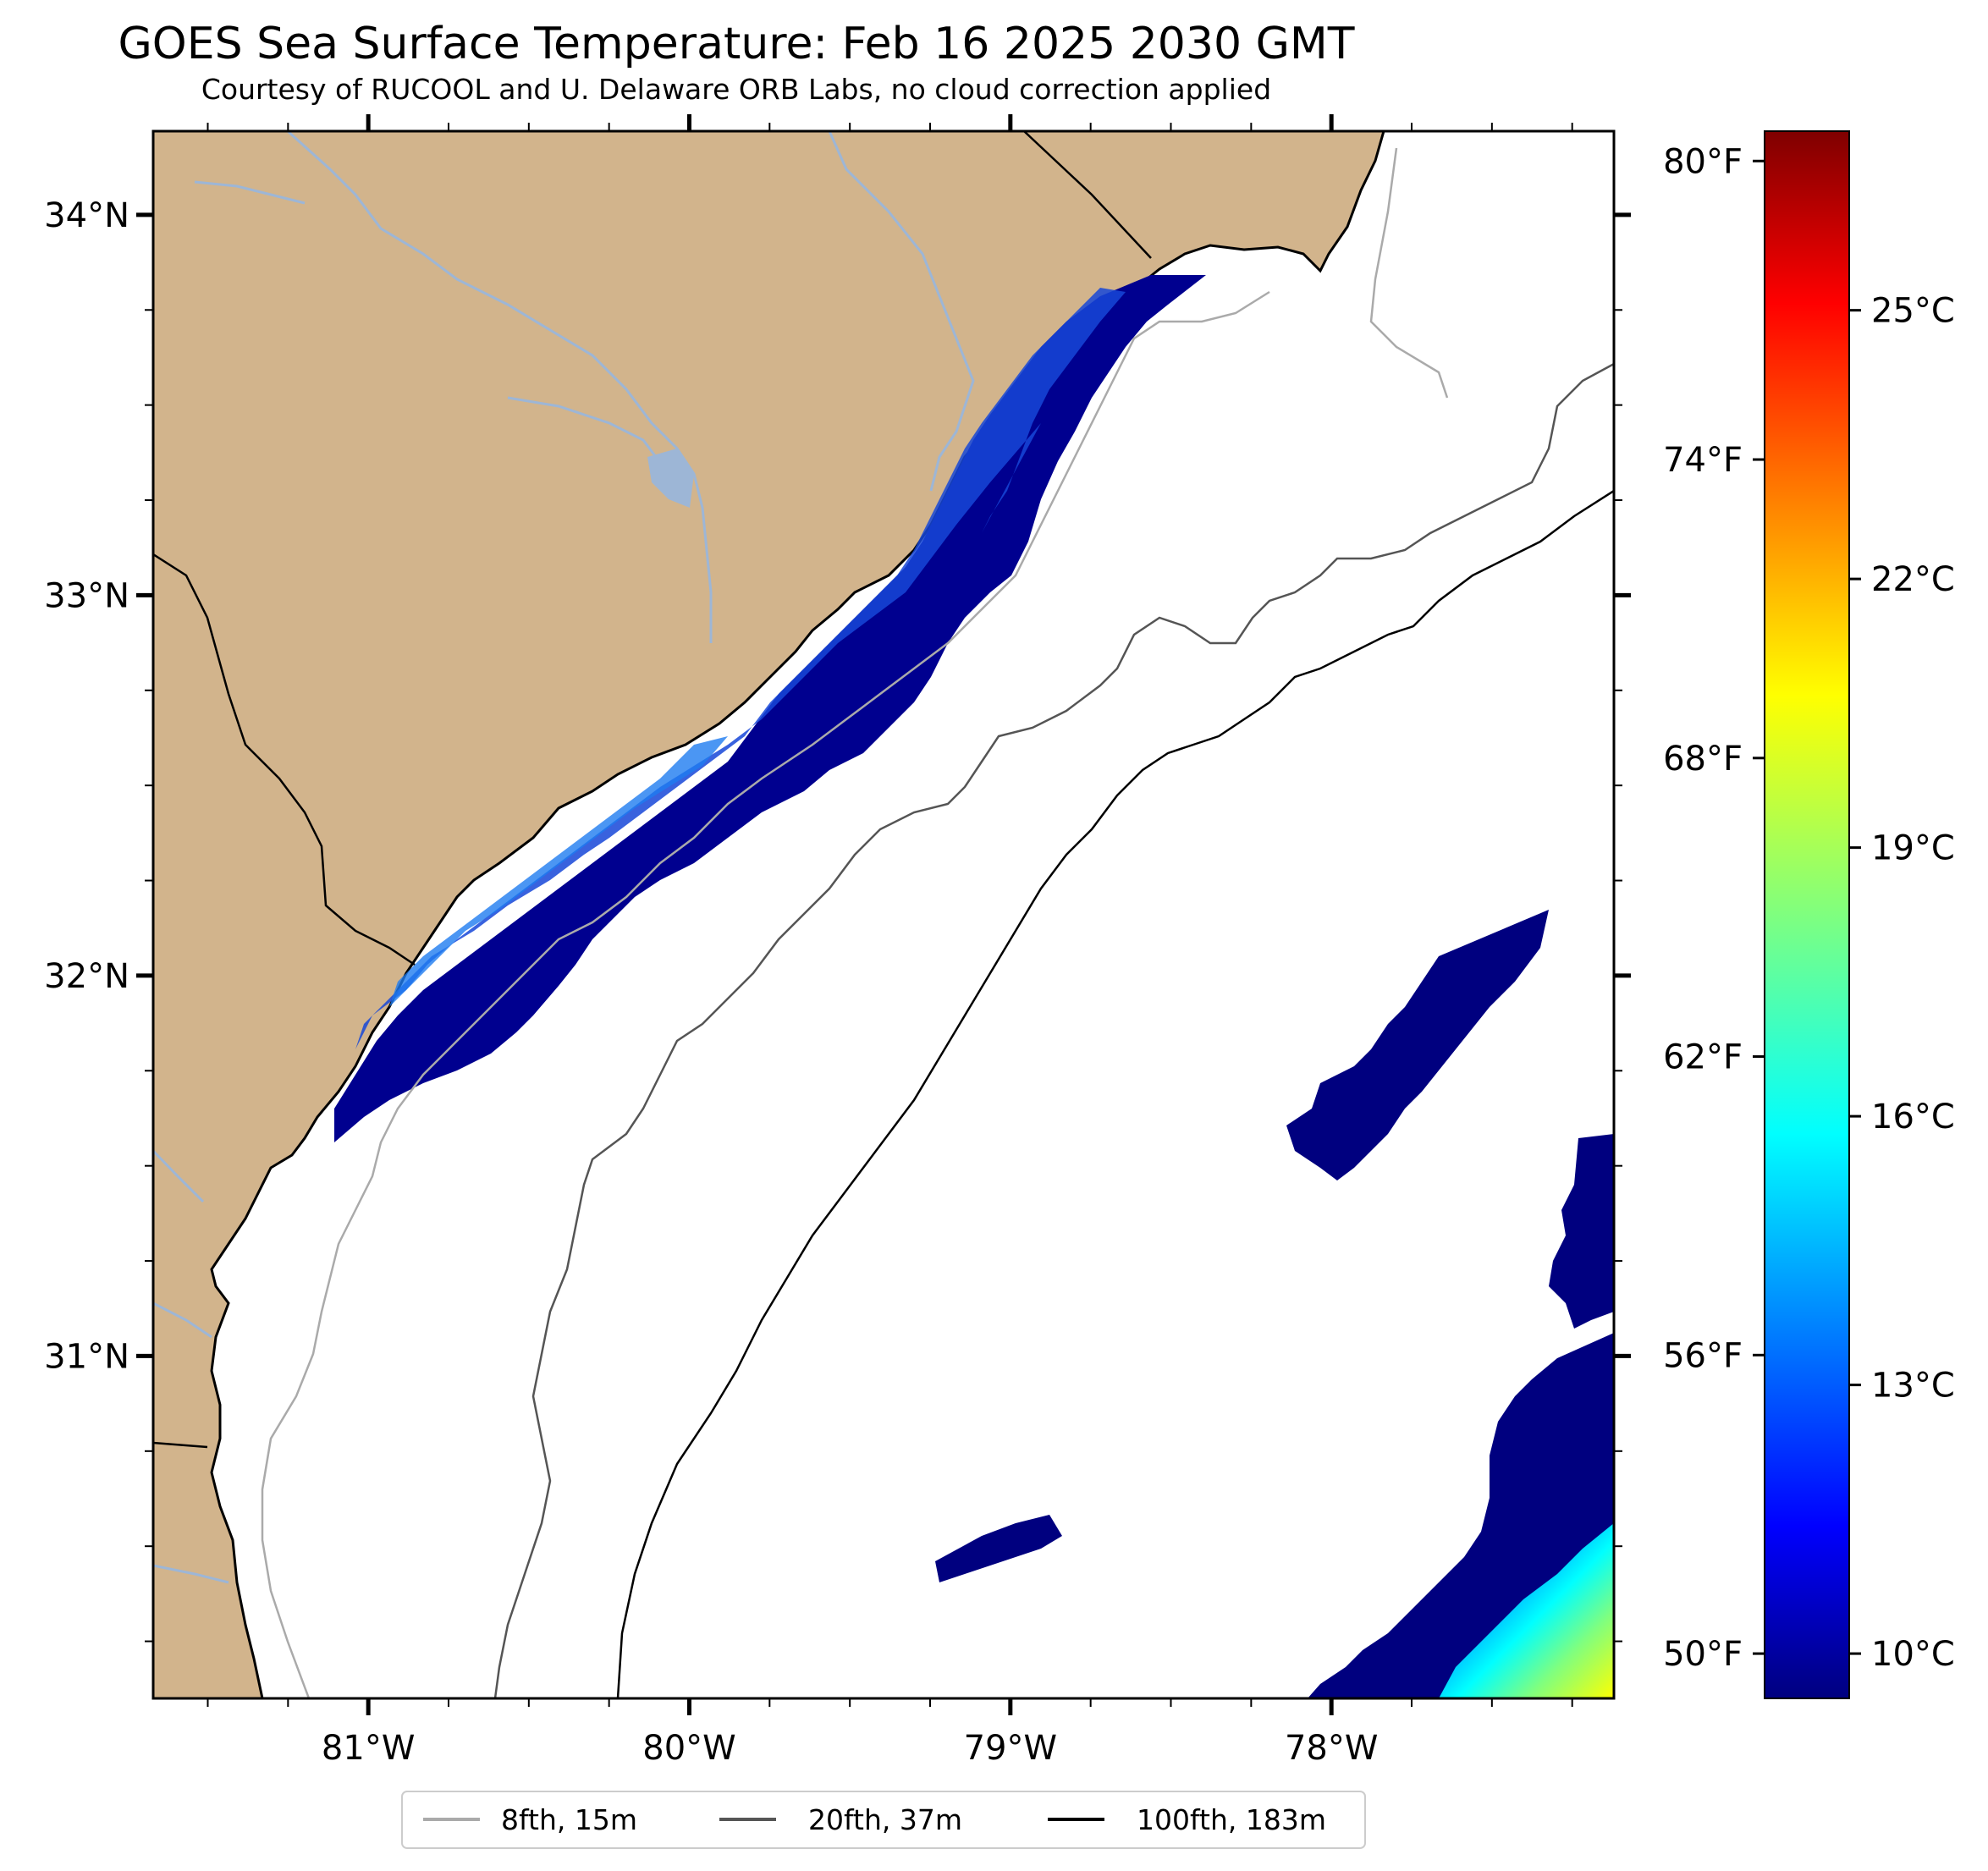  I want to click on colorbar, so click(1807, 915).